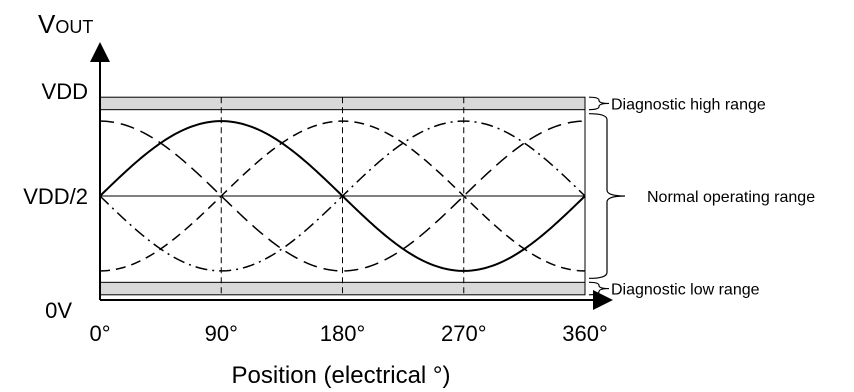 The image size is (854, 392). Describe the element at coordinates (731, 197) in the screenshot. I see `range-label-normal: Normal operating range` at that location.